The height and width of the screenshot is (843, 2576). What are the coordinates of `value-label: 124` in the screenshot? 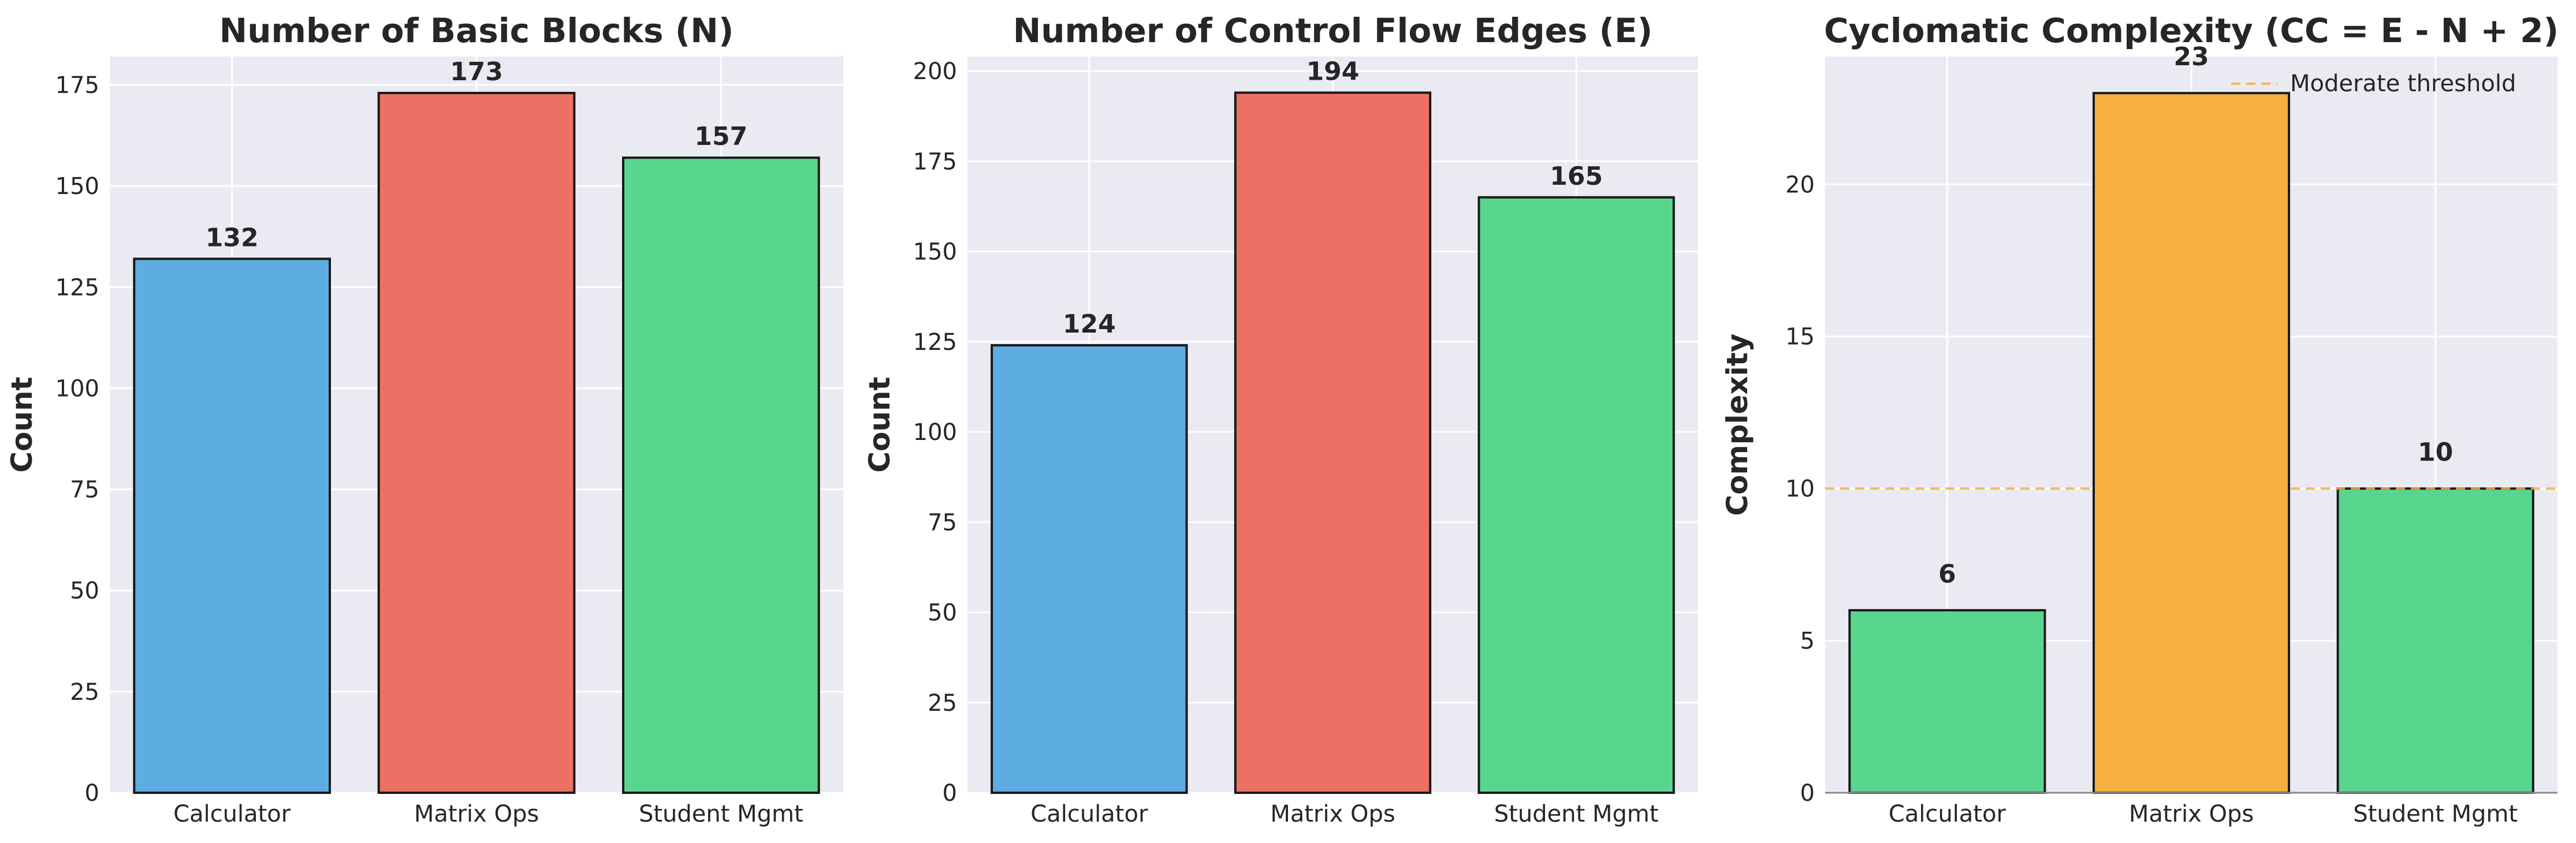 It's located at (1089, 324).